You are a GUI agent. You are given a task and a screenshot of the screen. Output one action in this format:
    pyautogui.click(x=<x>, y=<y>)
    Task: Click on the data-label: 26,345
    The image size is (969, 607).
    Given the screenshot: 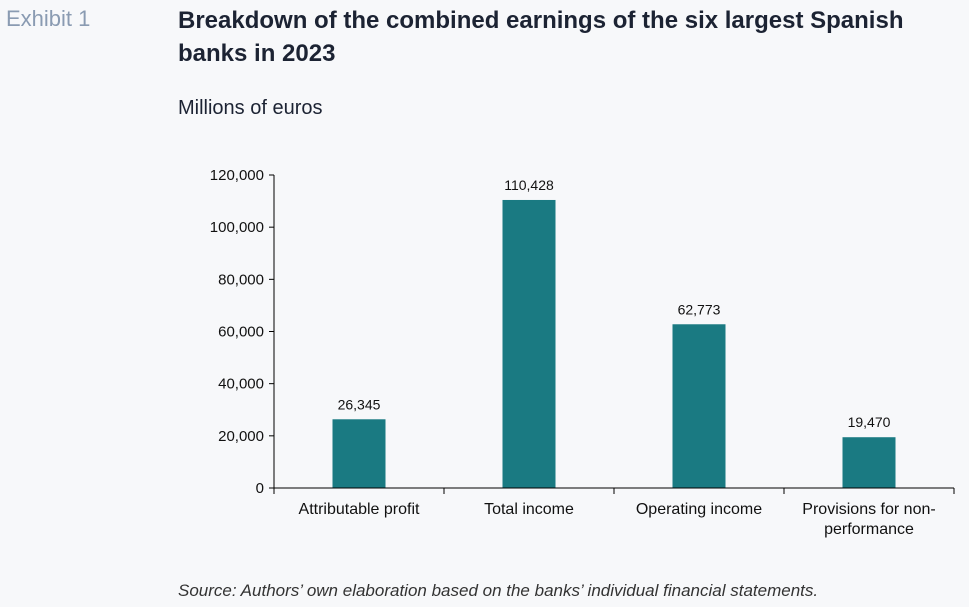 What is the action you would take?
    pyautogui.click(x=359, y=404)
    